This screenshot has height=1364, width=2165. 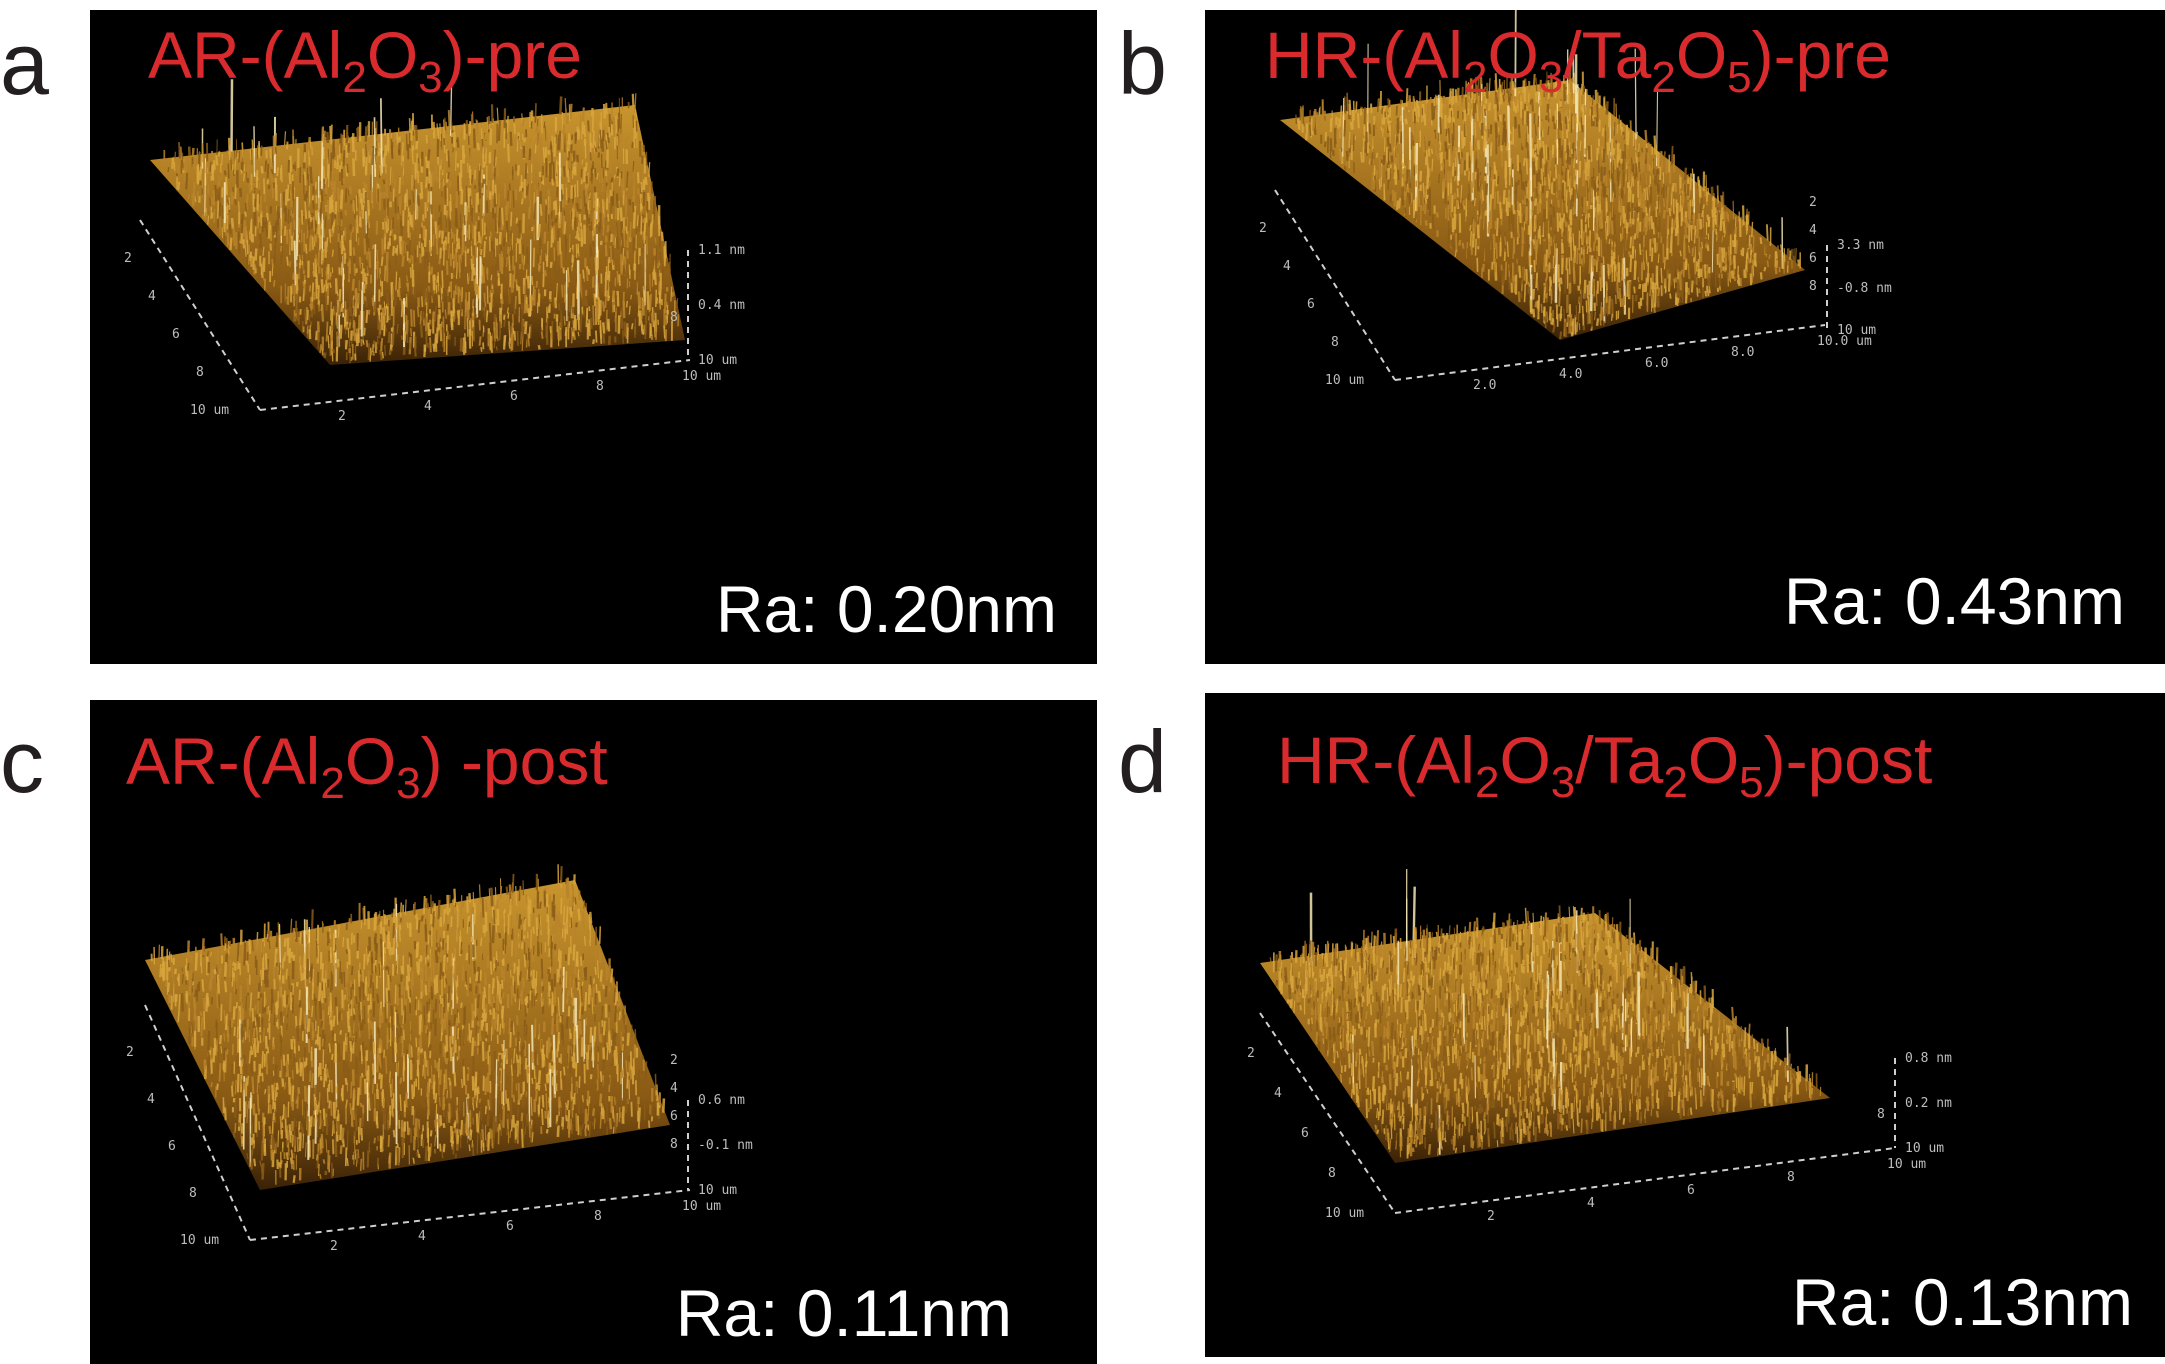 What do you see at coordinates (721, 250) in the screenshot?
I see `z-tick-label: 1.1 nm` at bounding box center [721, 250].